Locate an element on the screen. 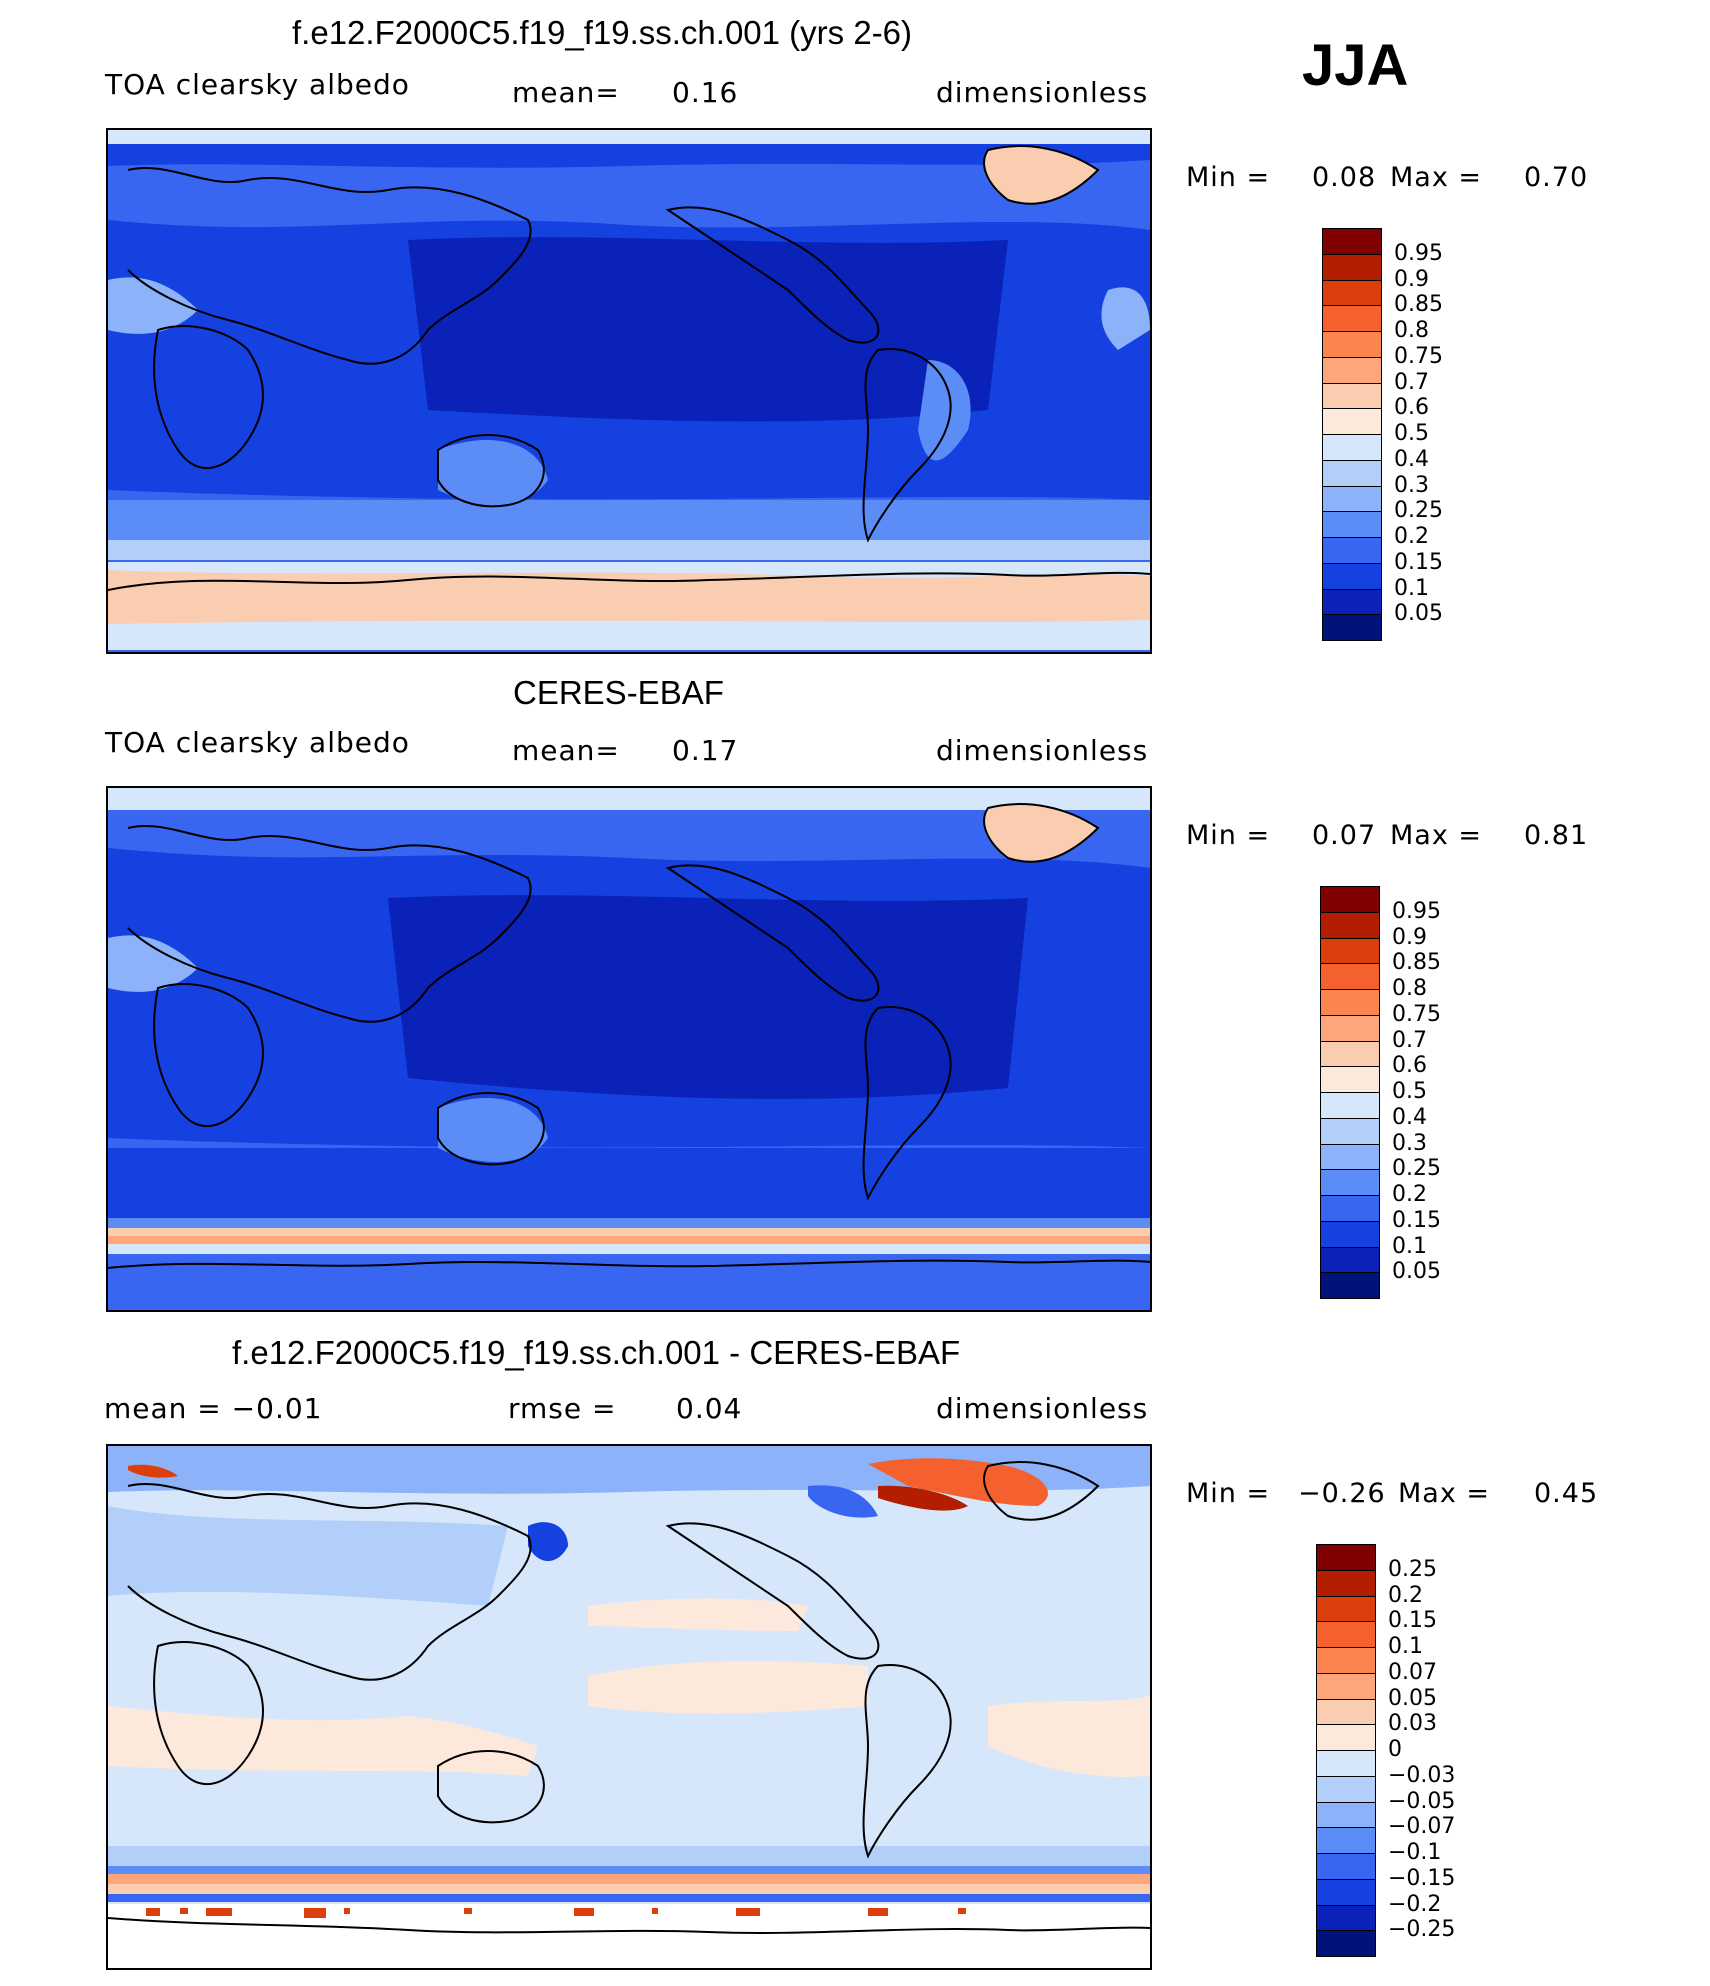 Image resolution: width=1710 pixels, height=1986 pixels. panel-mean-label: mean = −0.01 is located at coordinates (213, 1408).